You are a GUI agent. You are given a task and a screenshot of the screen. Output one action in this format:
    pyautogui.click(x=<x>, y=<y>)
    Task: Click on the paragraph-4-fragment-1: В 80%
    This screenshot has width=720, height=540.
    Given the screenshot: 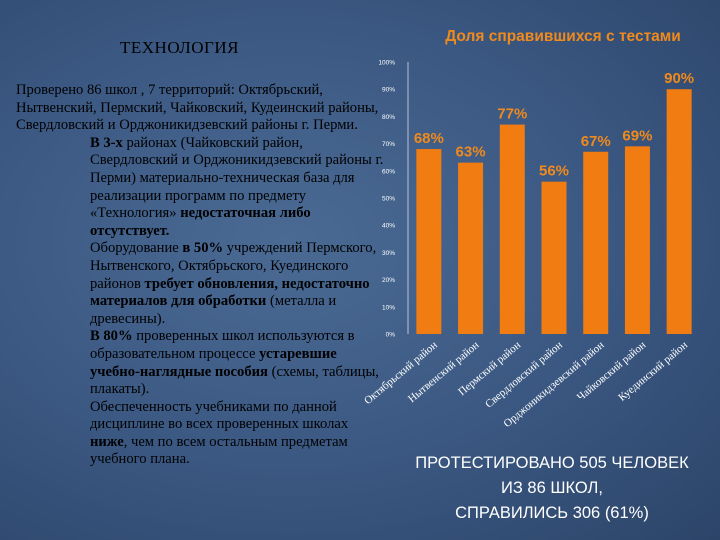 What is the action you would take?
    pyautogui.click(x=111, y=336)
    